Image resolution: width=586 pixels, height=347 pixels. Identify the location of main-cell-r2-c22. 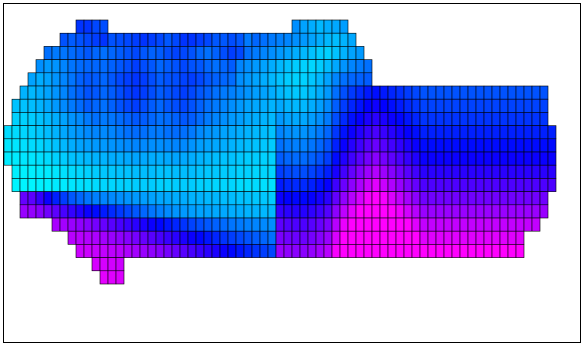
(184, 53).